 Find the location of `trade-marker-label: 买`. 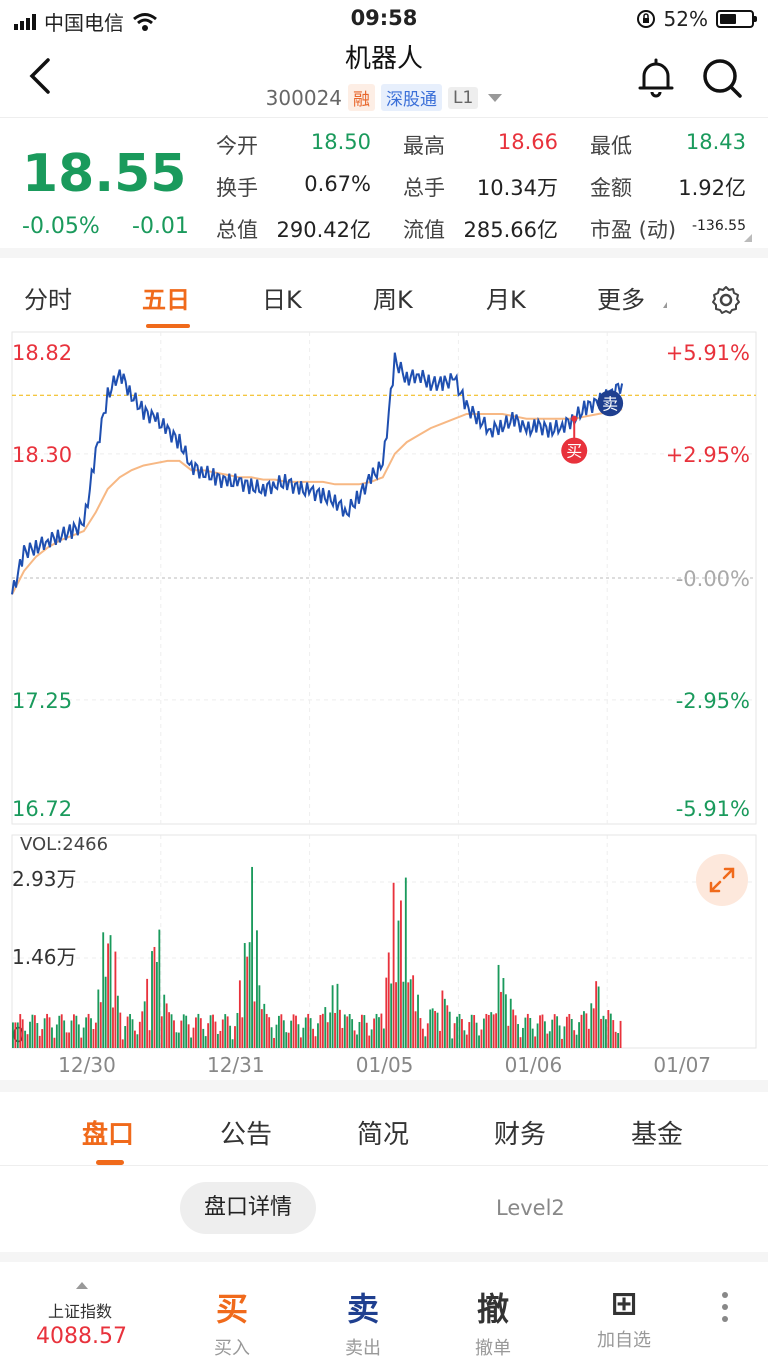

trade-marker-label: 买 is located at coordinates (574, 451).